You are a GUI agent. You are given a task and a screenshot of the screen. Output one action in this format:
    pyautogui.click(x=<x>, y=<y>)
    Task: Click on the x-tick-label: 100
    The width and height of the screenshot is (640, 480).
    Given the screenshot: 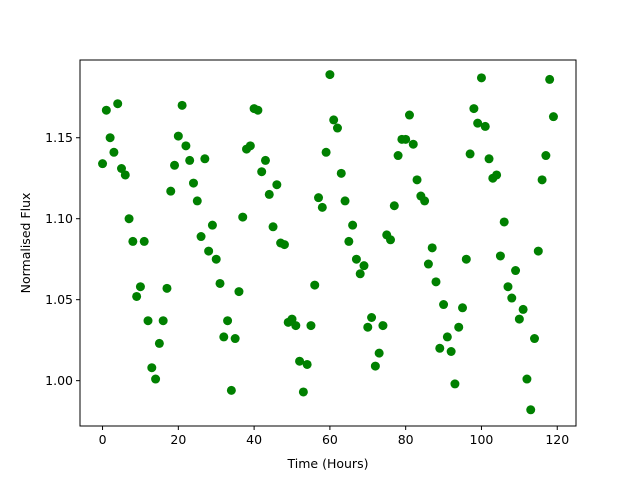 What is the action you would take?
    pyautogui.click(x=482, y=439)
    